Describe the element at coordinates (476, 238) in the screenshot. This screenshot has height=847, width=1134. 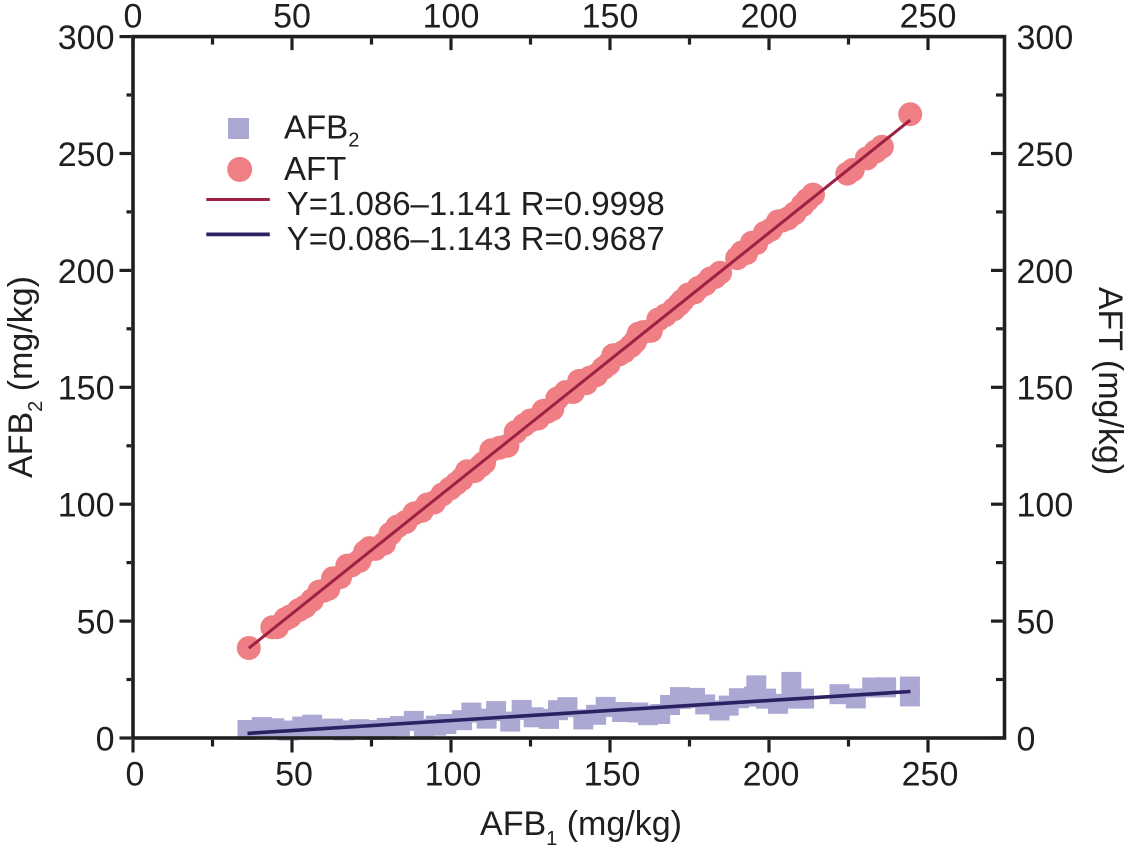
I see `svg-text: Y=0.086–1.143 R=0.9687` at that location.